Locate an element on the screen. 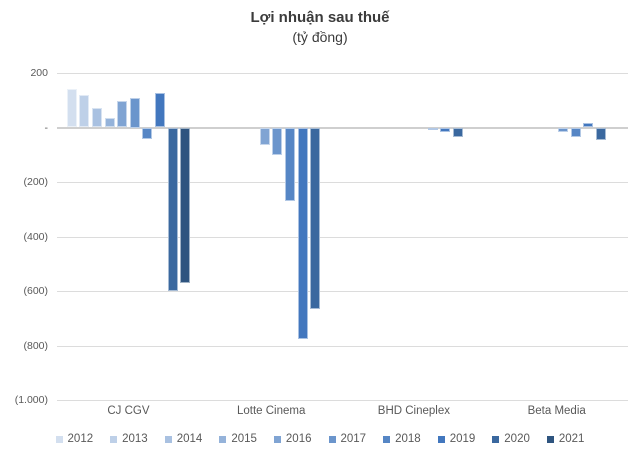 The width and height of the screenshot is (640, 460). bar-2017-lotte-cinema is located at coordinates (277, 141).